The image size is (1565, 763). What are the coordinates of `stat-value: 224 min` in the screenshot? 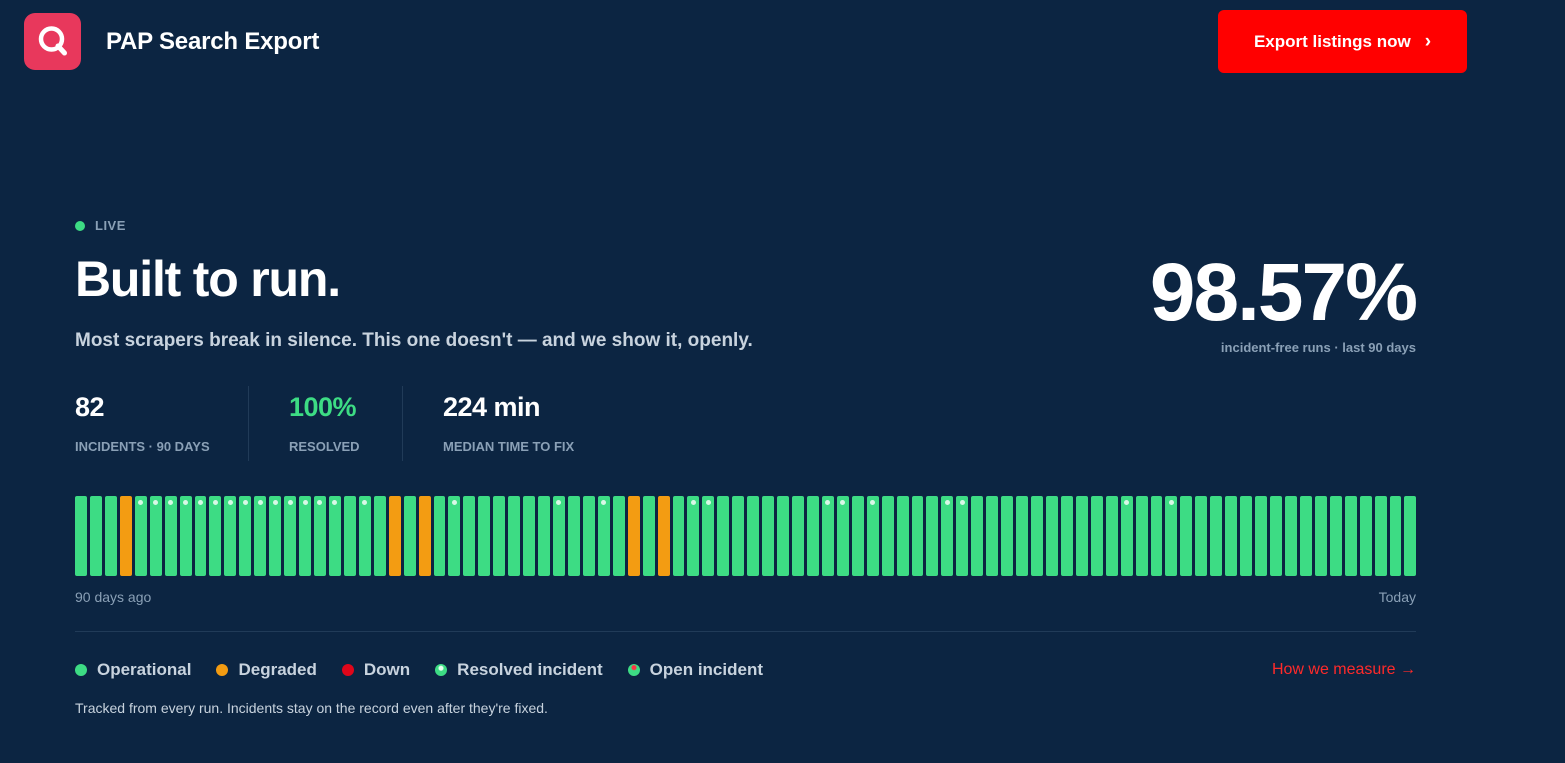 It's located at (492, 407).